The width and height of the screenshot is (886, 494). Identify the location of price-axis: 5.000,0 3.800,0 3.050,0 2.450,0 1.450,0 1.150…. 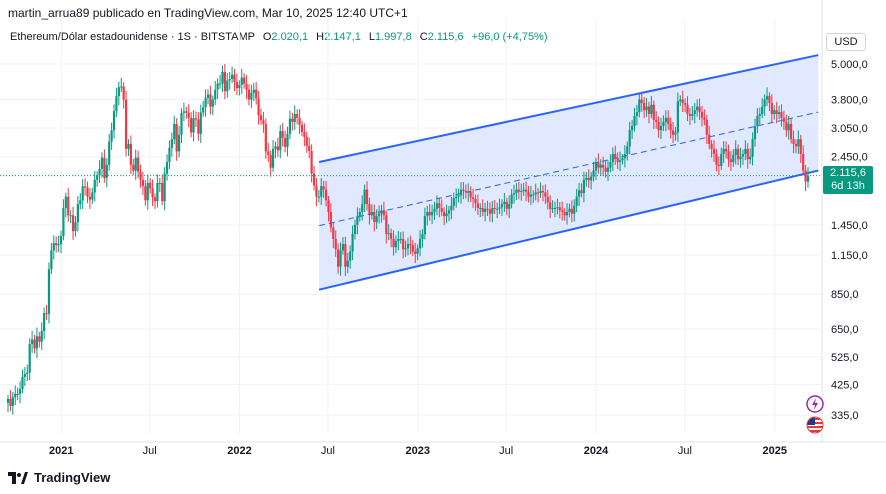
(849, 240).